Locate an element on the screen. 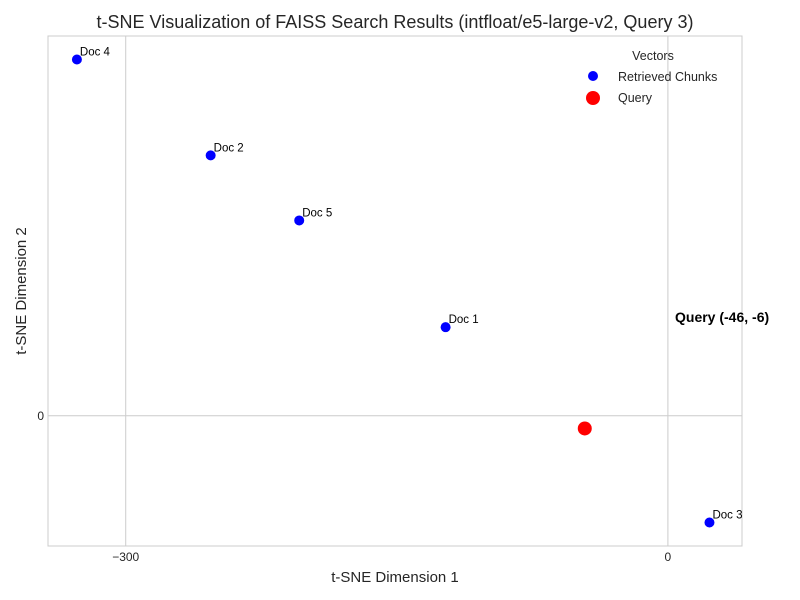  legend: Vectors Retrieved Chunks Query is located at coordinates (651, 77).